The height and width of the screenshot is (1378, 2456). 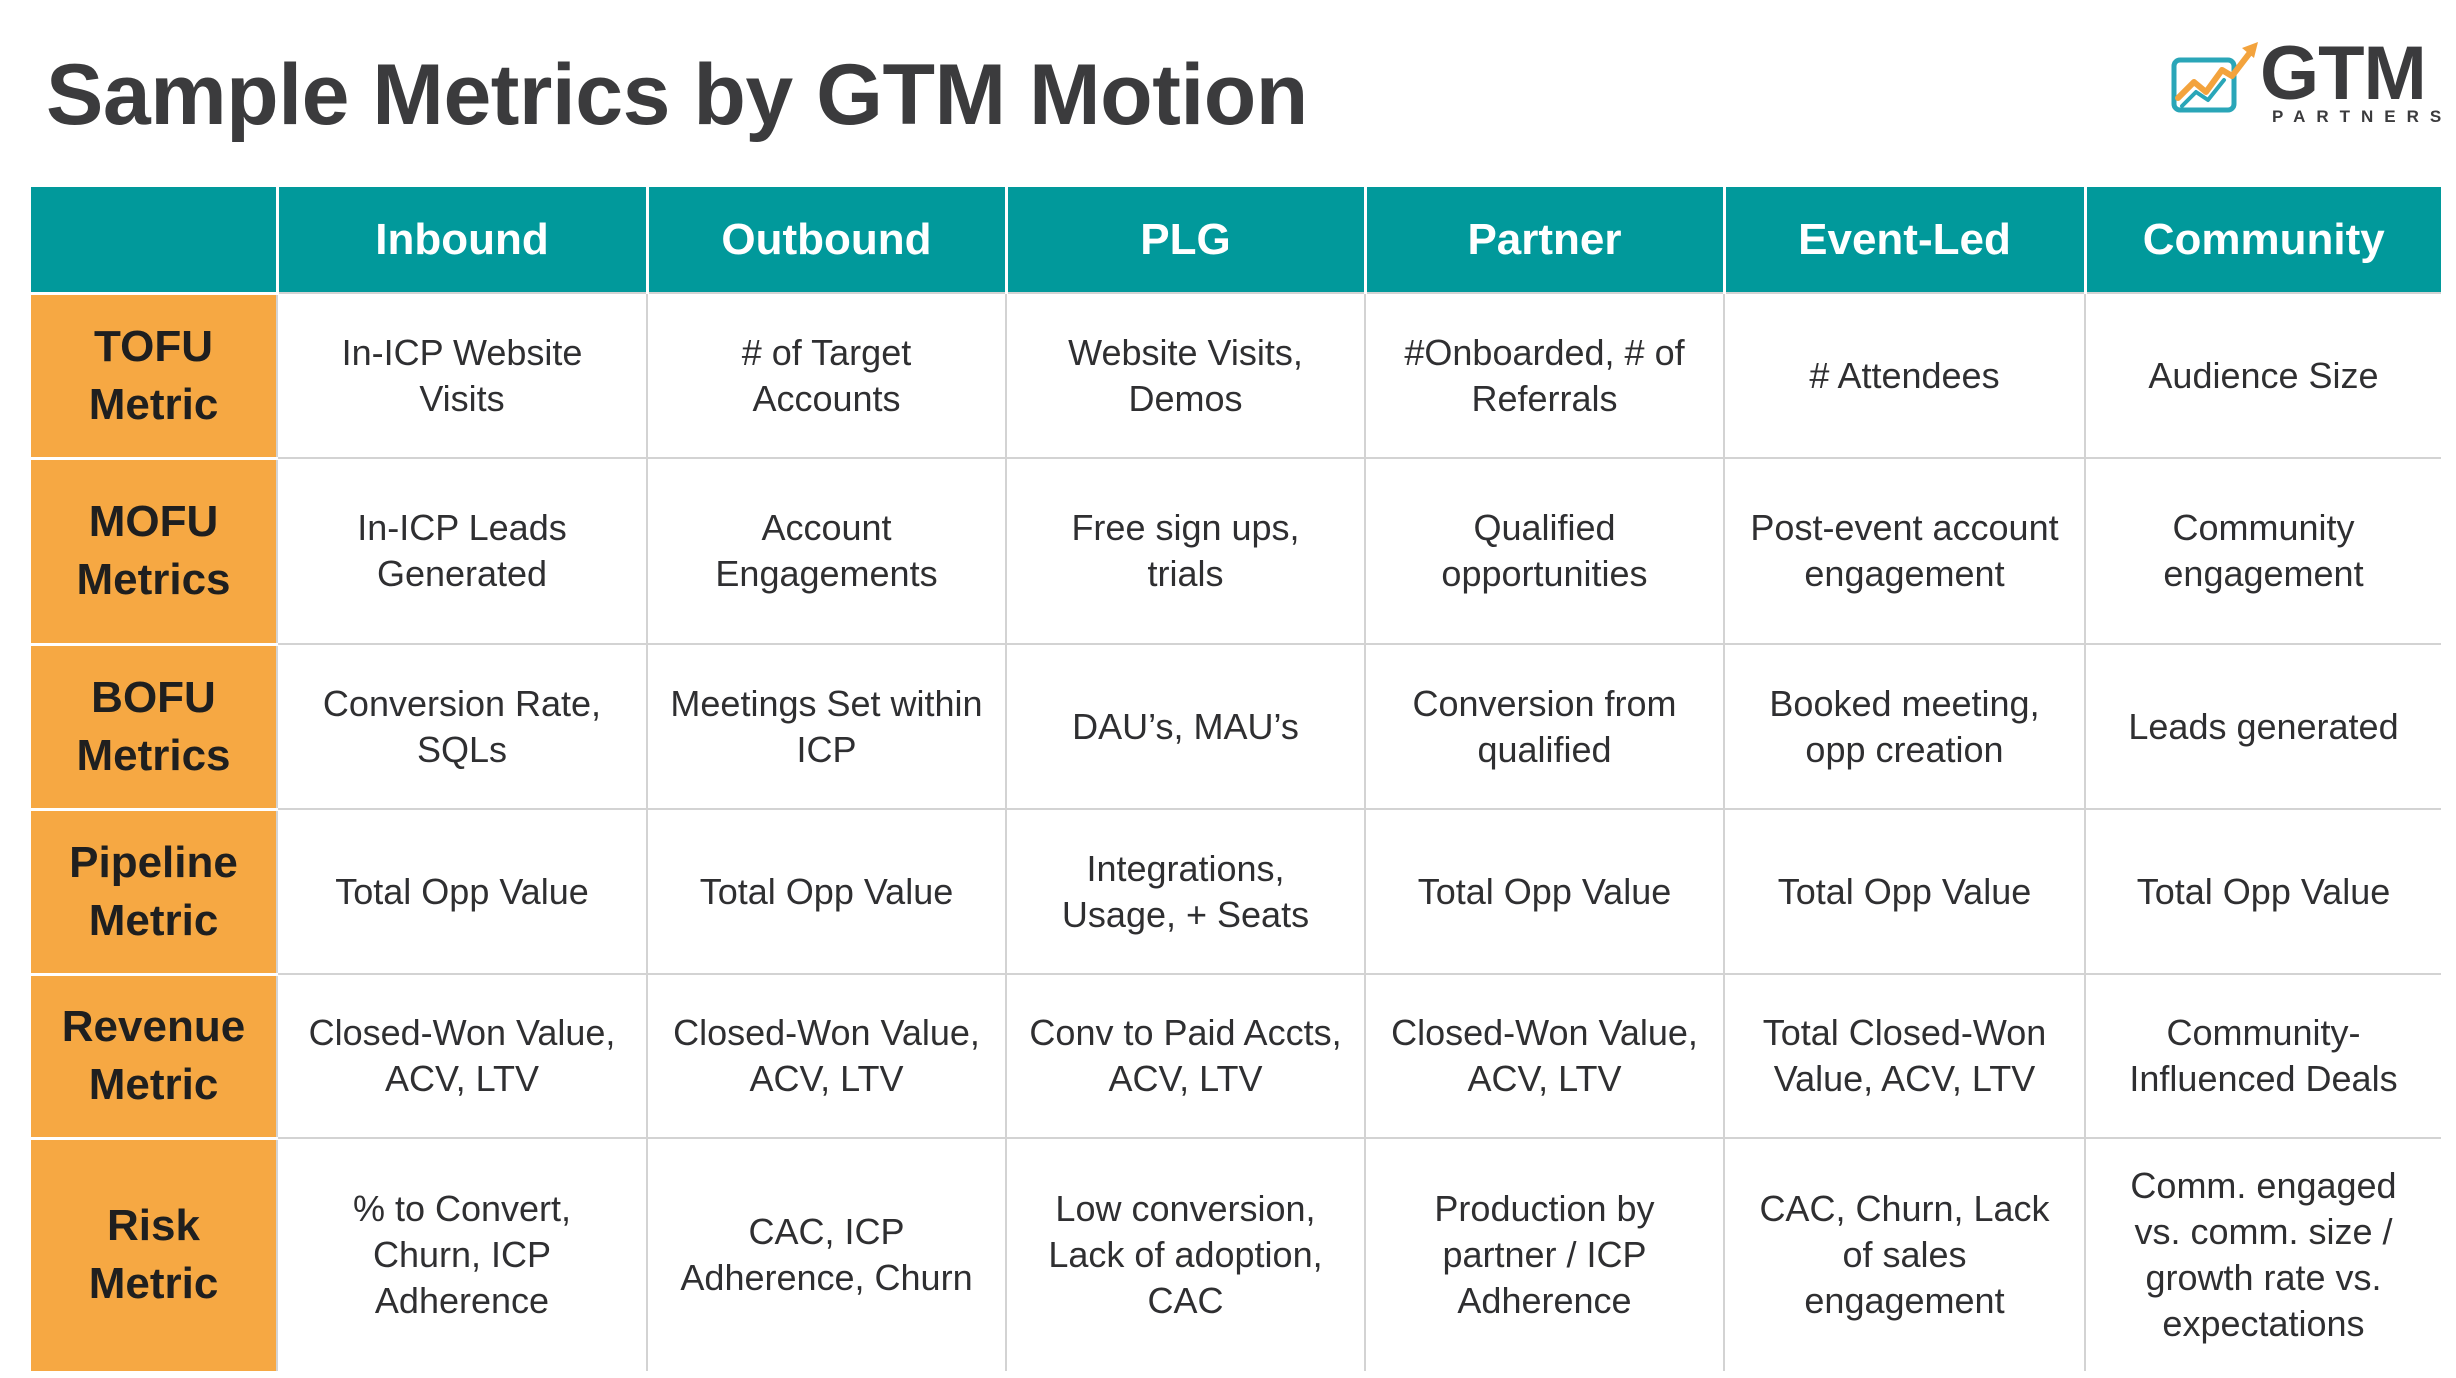 I want to click on table-cell: Conv to Paid Accts, ACV, LTV, so click(x=1185, y=1055).